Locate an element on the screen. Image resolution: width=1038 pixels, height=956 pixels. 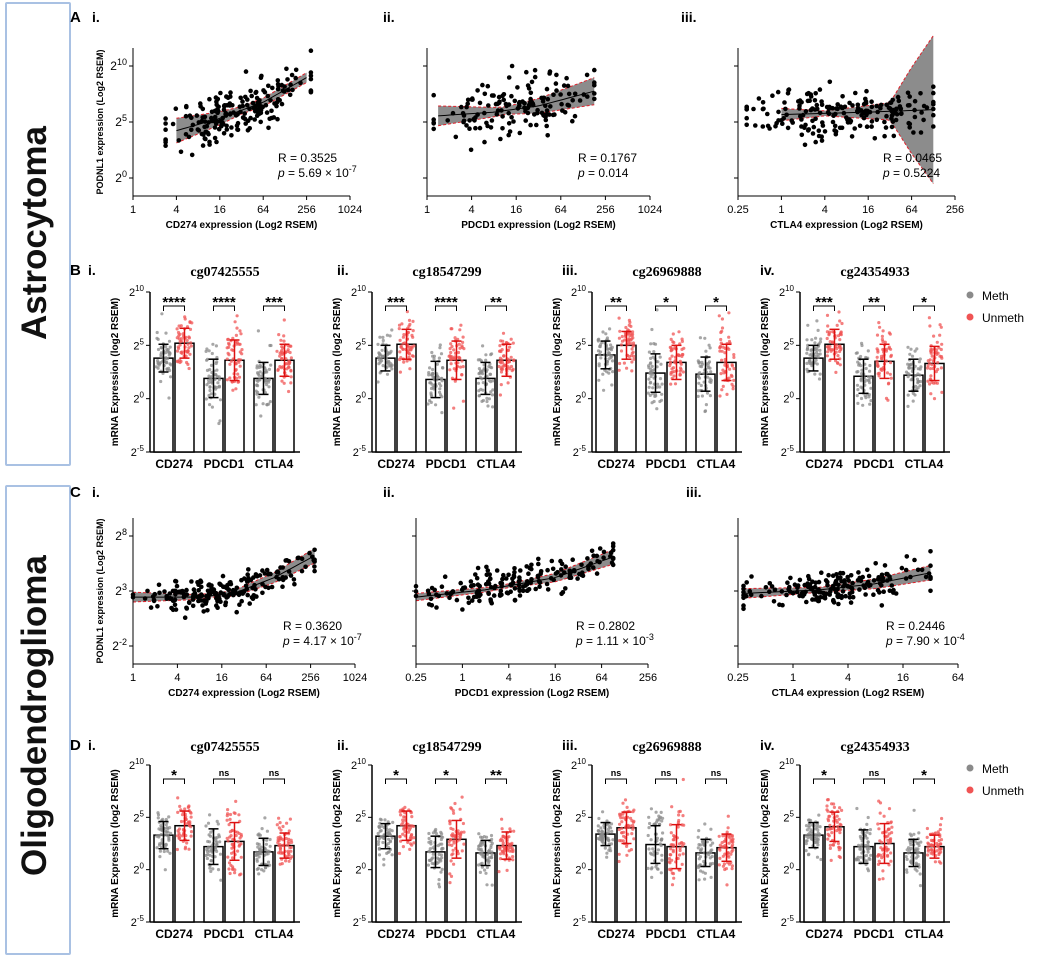
y-tick-label: 25 is located at coordinates (138, 344).